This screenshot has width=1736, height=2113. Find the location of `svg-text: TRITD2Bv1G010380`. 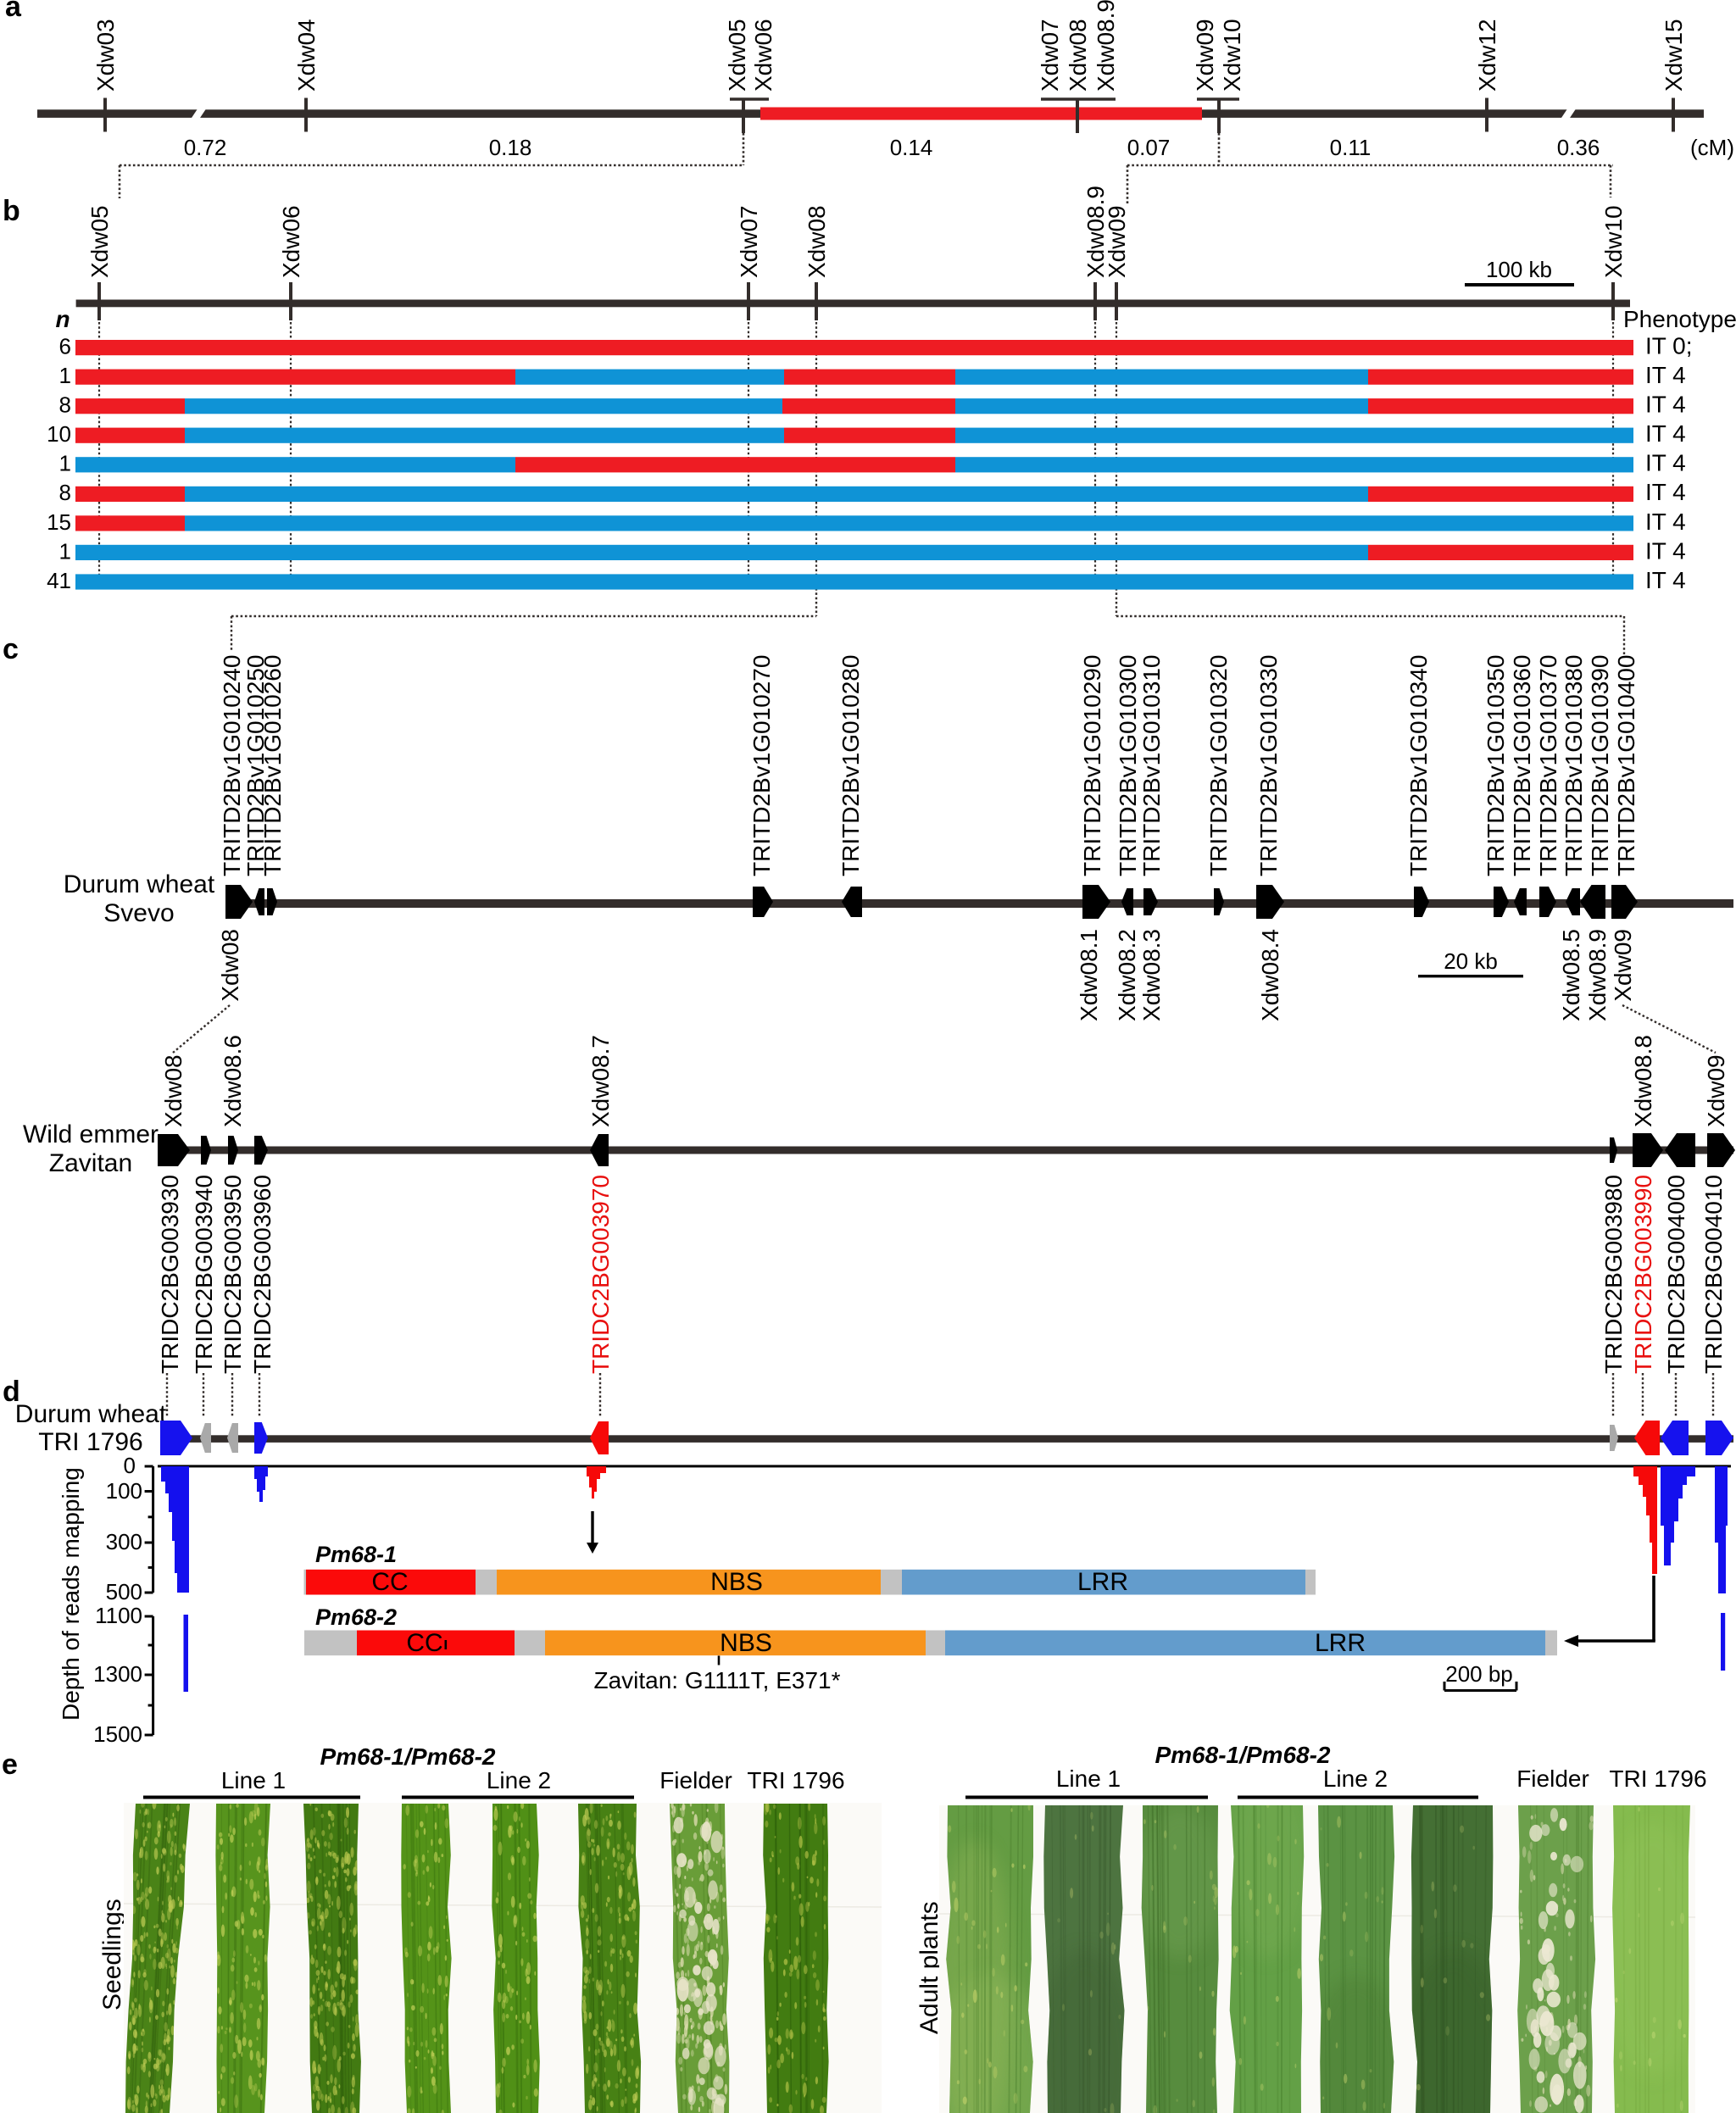

svg-text: TRITD2Bv1G010380 is located at coordinates (1574, 765).